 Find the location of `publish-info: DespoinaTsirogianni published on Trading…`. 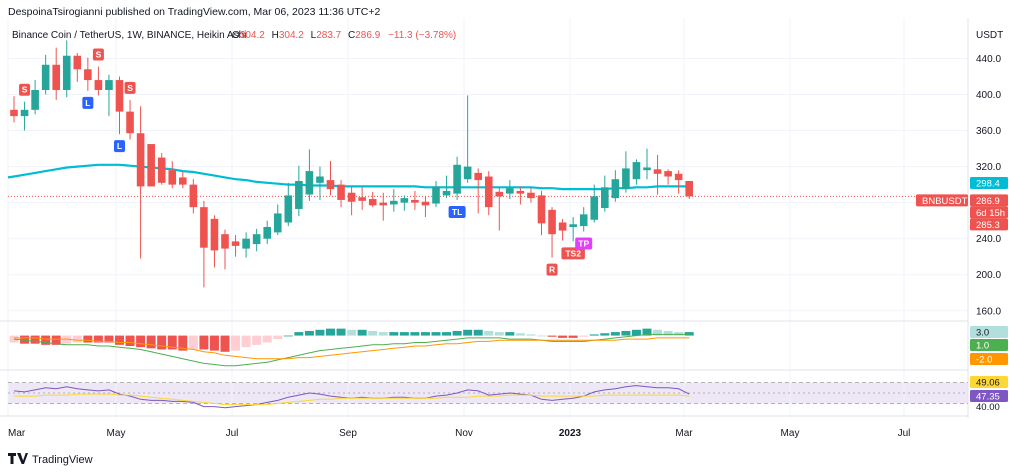

publish-info: DespoinaTsirogianni published on Trading… is located at coordinates (194, 12).